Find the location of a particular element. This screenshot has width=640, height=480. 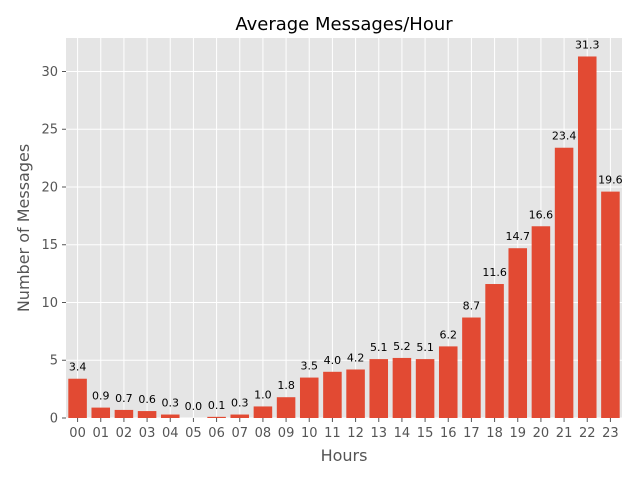

x-tick-label: 00 is located at coordinates (77, 433).